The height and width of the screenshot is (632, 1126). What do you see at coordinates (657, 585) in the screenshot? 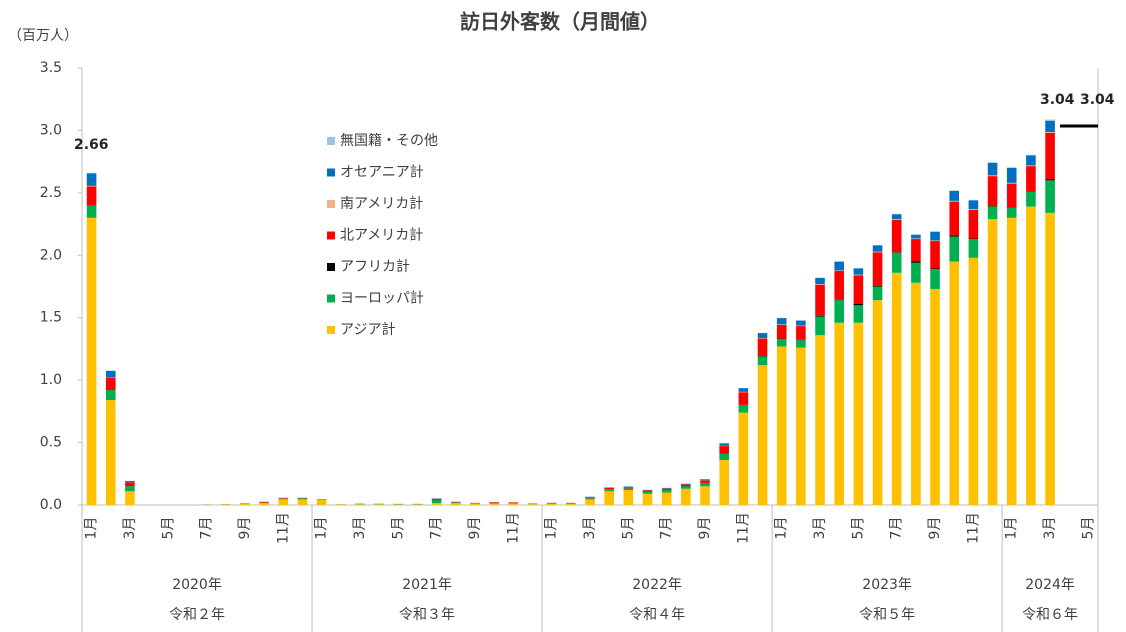
I see `year-label: 2022年` at bounding box center [657, 585].